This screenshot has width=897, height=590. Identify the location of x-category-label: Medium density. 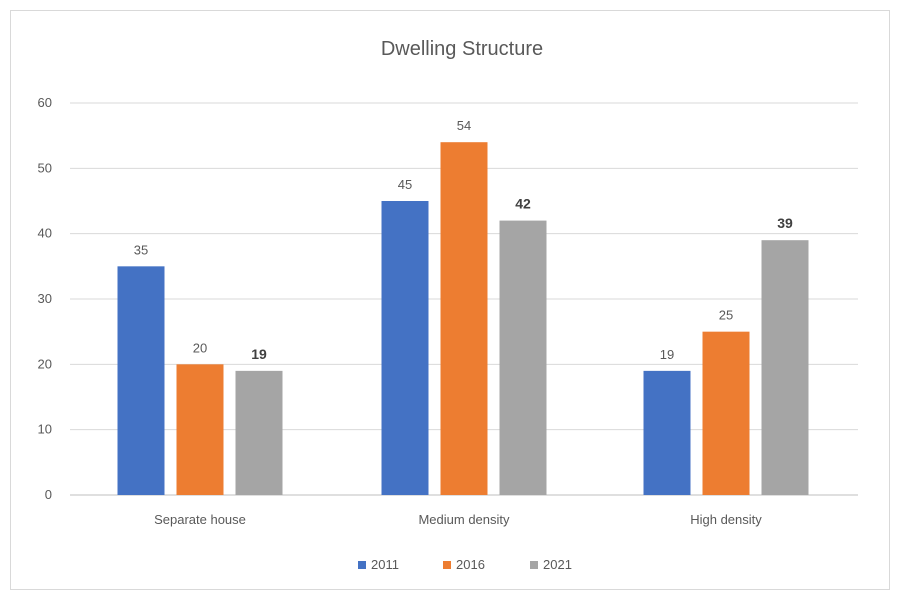
(464, 519).